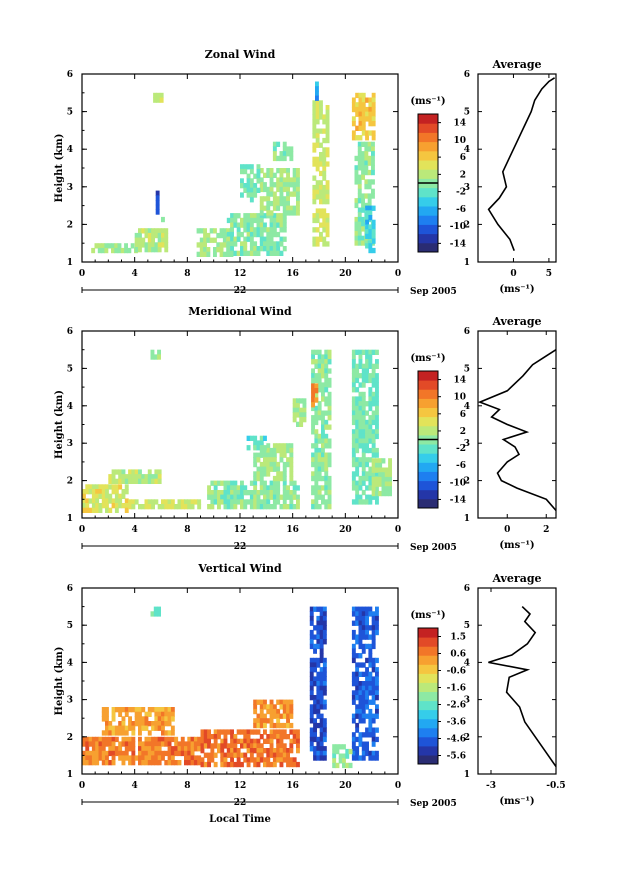 This screenshot has width=618, height=877. What do you see at coordinates (428, 247) in the screenshot?
I see `panel1-colorbar-segment` at bounding box center [428, 247].